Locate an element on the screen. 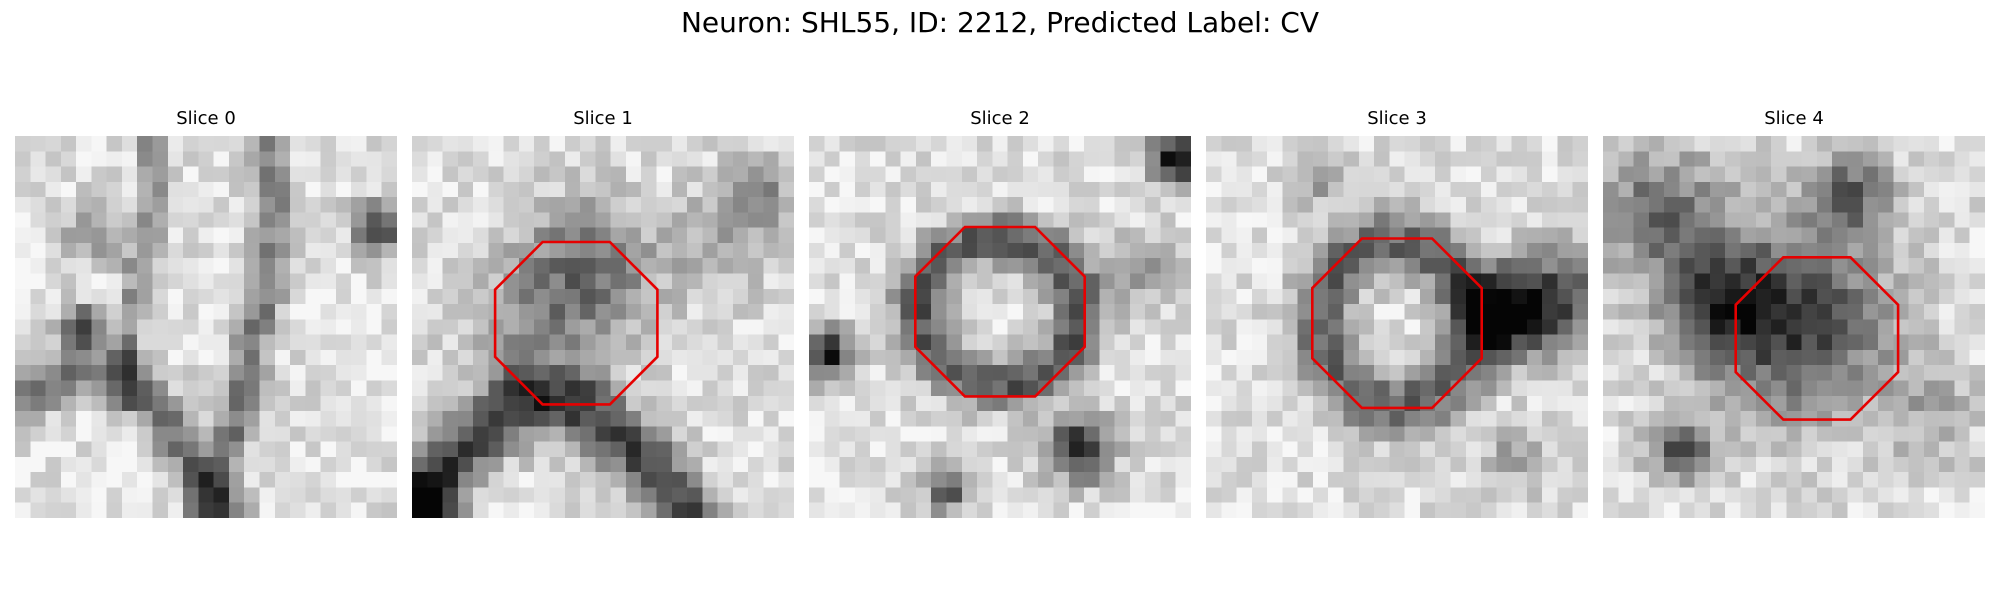  slice-panel-1: Slice 1 is located at coordinates (603, 313).